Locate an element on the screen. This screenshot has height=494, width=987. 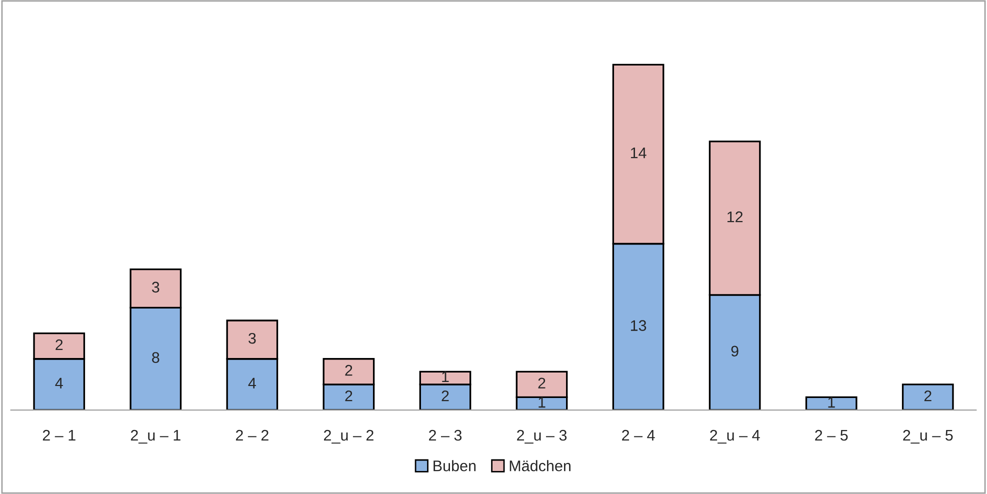
x-tick-label: 2 – 1 is located at coordinates (59, 435).